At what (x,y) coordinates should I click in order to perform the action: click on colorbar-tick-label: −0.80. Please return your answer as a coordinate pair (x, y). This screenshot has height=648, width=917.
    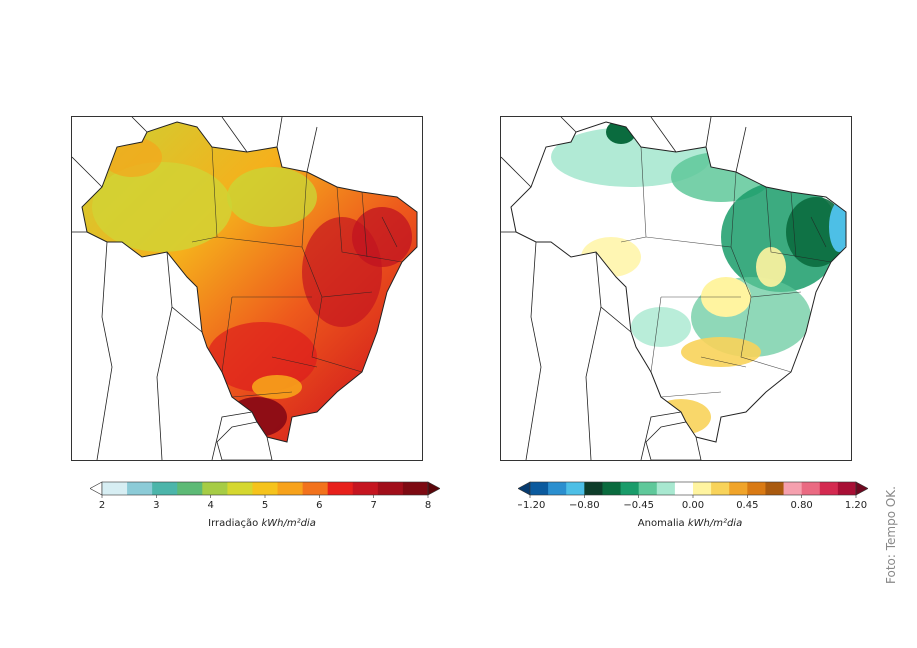
    Looking at the image, I should click on (584, 505).